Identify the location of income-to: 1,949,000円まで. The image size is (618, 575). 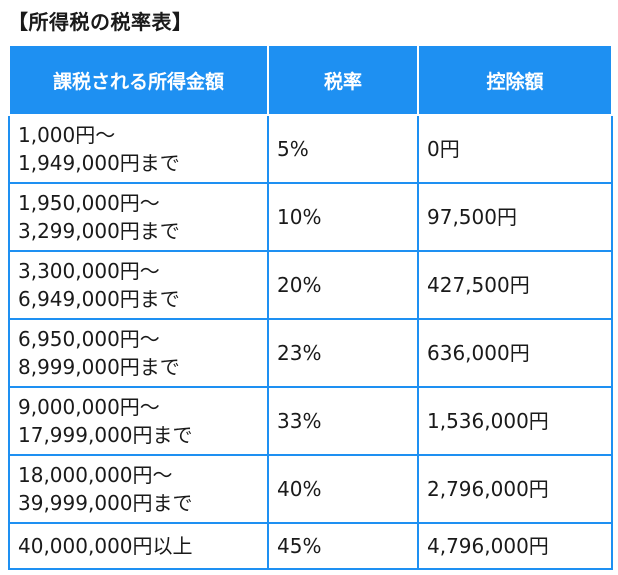
(99, 163).